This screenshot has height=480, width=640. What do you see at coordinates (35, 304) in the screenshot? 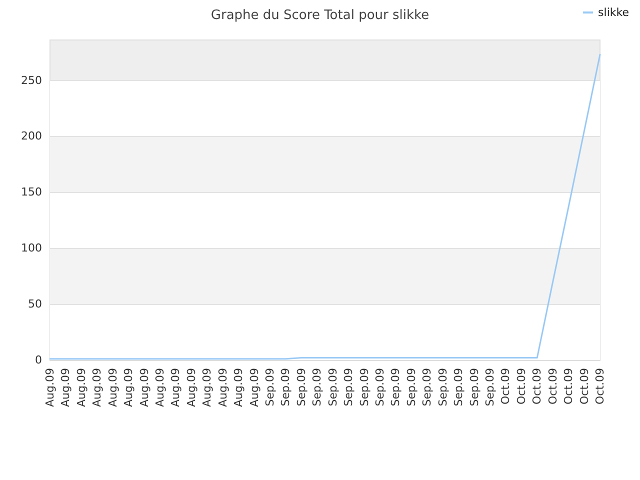
I see `y-tick-label: 50` at bounding box center [35, 304].